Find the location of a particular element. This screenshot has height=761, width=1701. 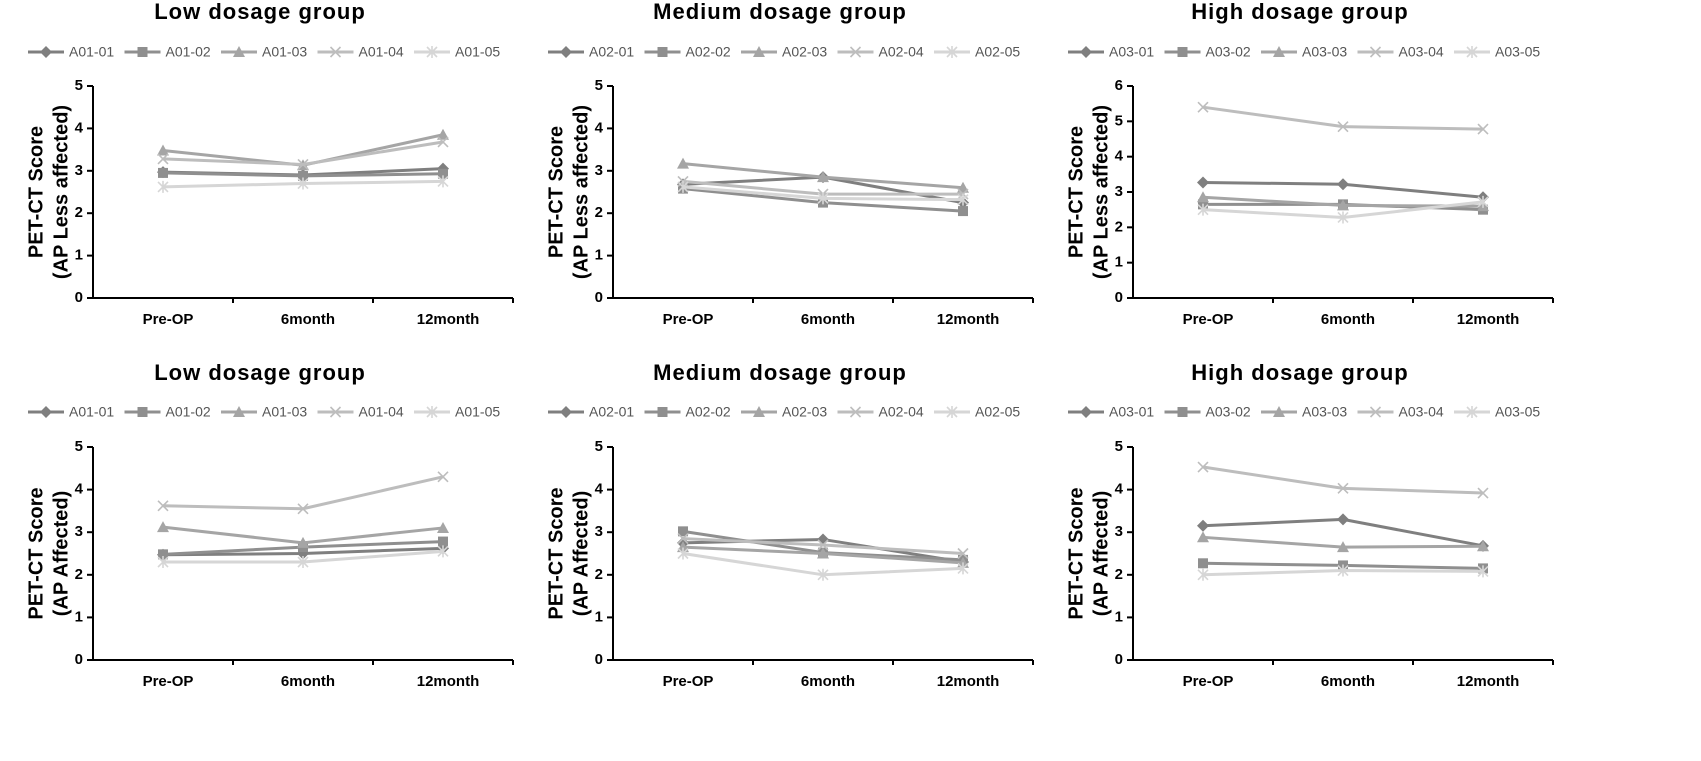

legend-label: A01-05 is located at coordinates (477, 412).